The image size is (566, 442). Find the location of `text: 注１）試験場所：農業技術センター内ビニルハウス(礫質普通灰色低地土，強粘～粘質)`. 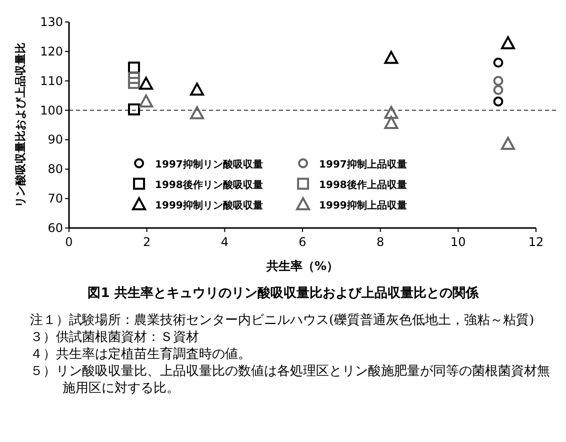

text: 注１）試験場所：農業技術センター内ビニルハウス(礫質普通灰色低地土，強粘～粘質) is located at coordinates (283, 320).